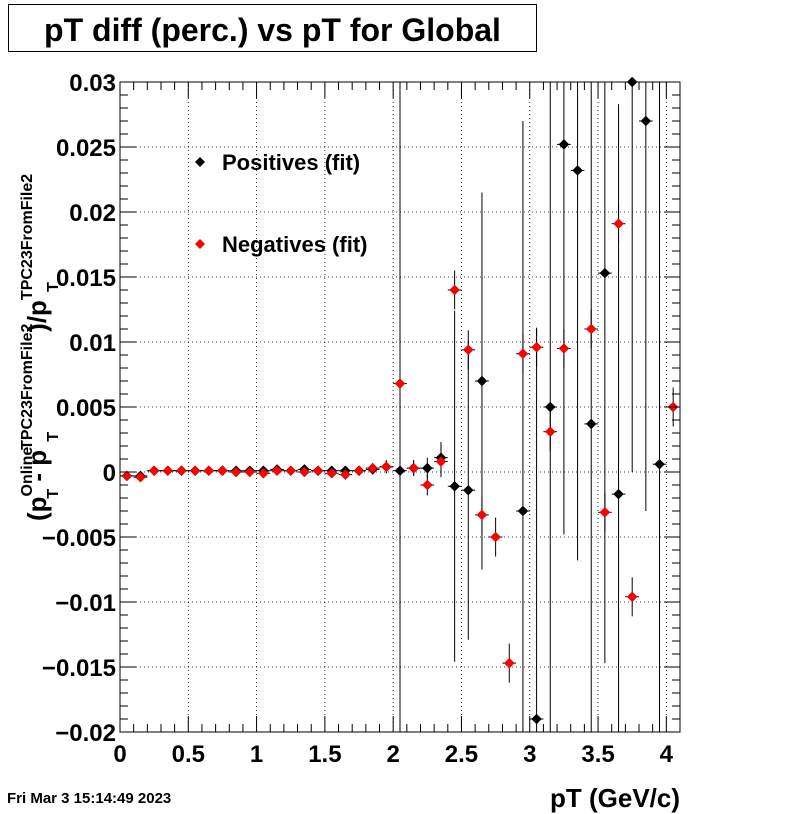 The image size is (800, 814). I want to click on legend-label-0: Positives (fit), so click(291, 162).